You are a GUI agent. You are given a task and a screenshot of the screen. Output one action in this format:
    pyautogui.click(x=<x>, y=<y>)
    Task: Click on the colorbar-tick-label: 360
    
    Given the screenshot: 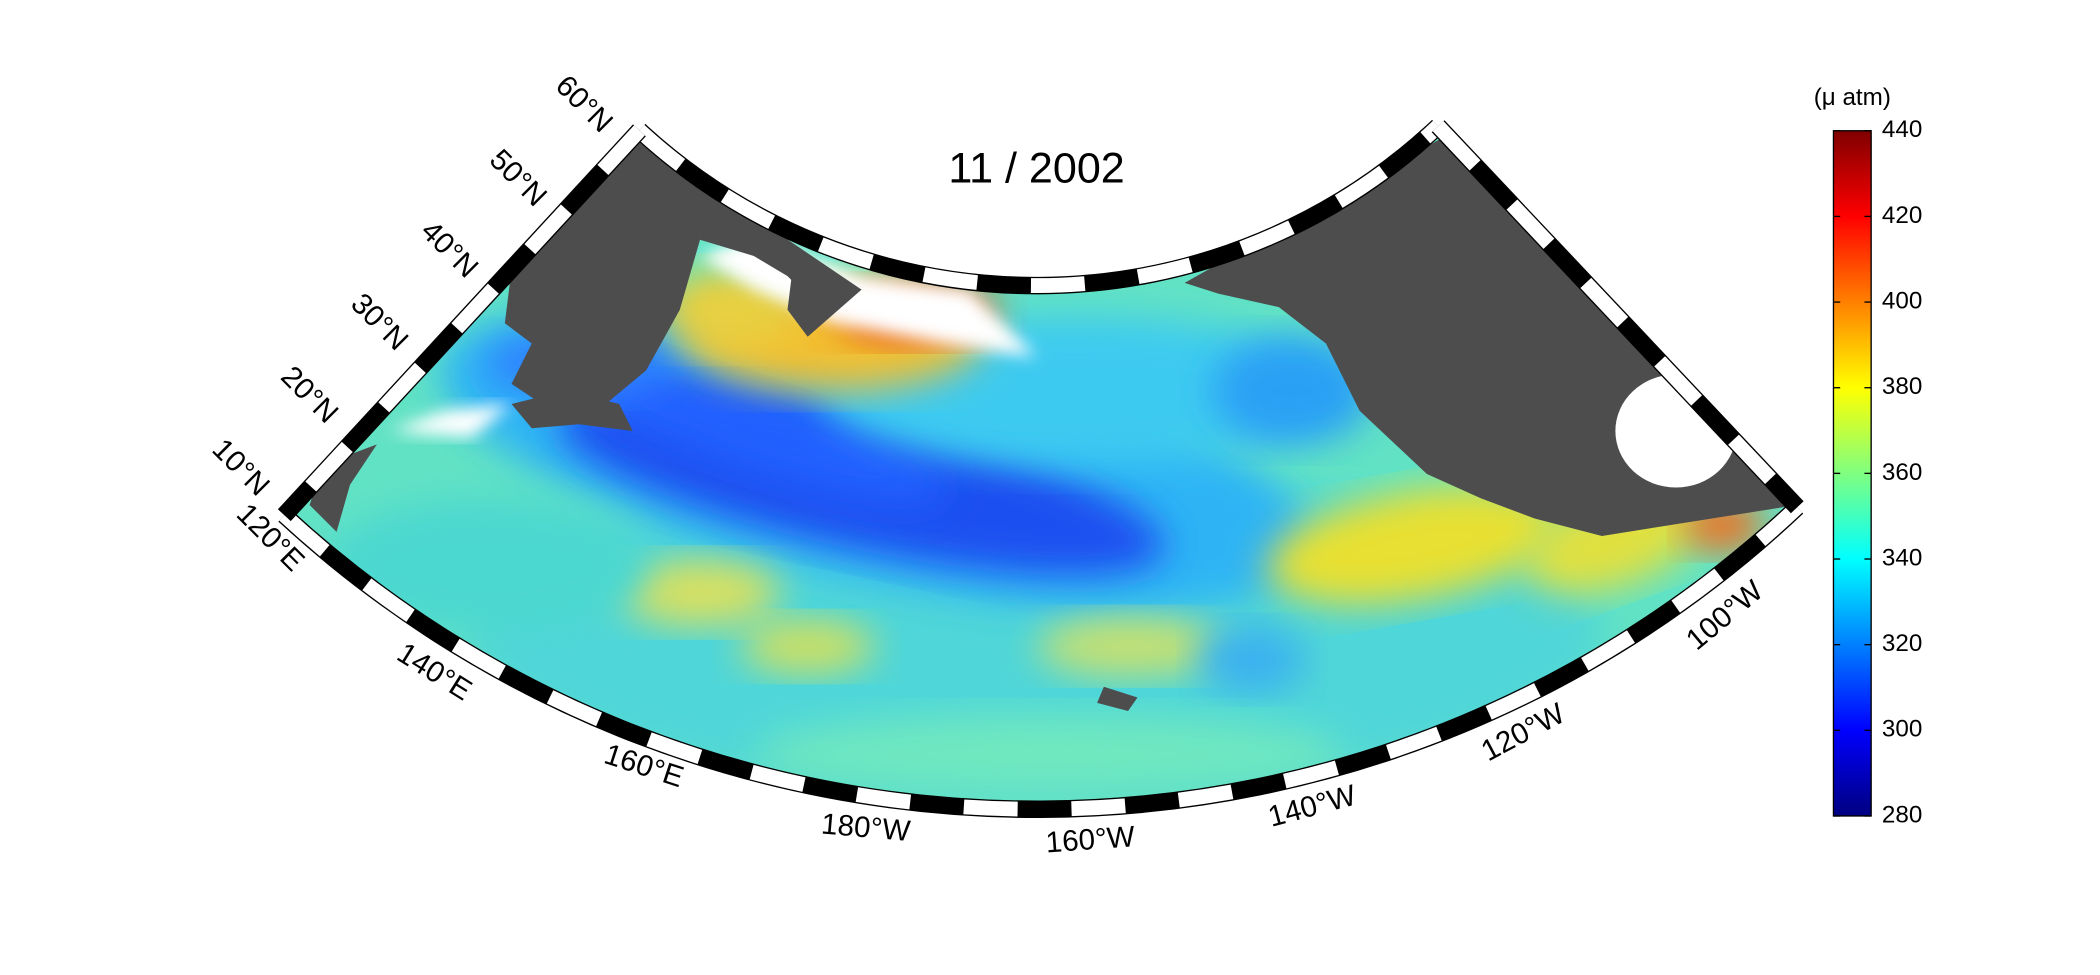 What is the action you would take?
    pyautogui.click(x=1902, y=472)
    